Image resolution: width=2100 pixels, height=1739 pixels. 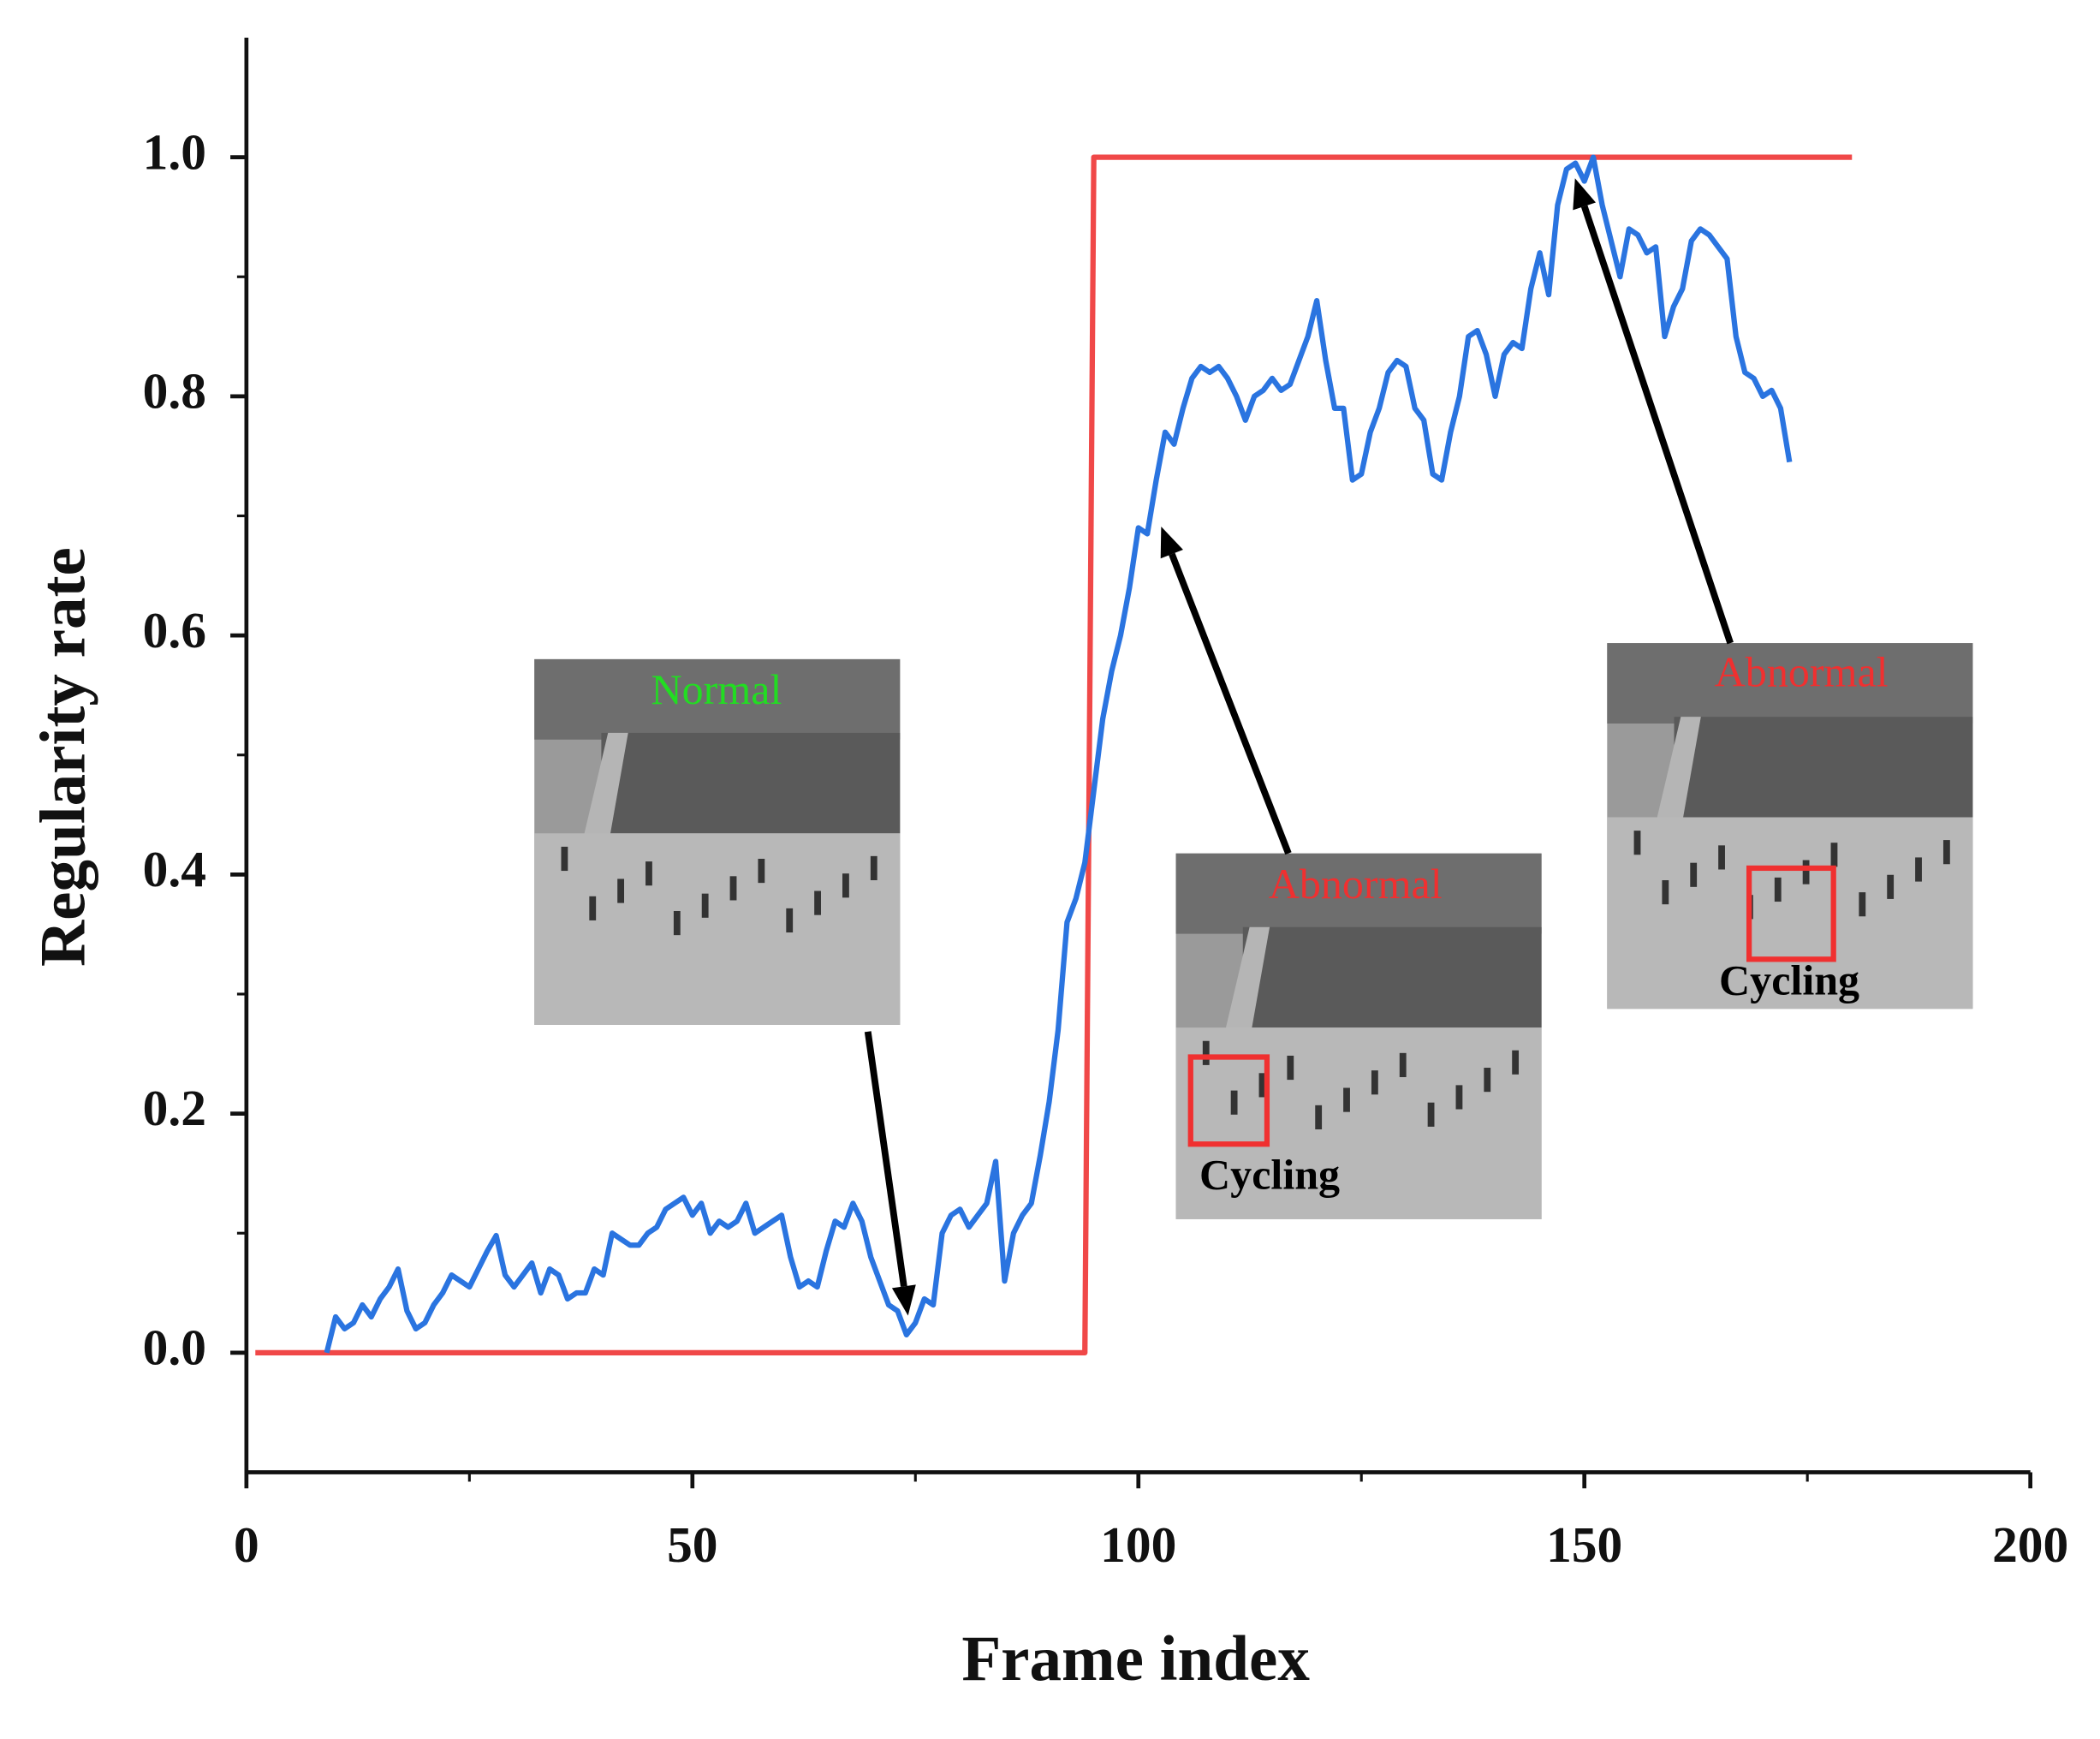 I want to click on annotation: Normal, so click(x=716, y=689).